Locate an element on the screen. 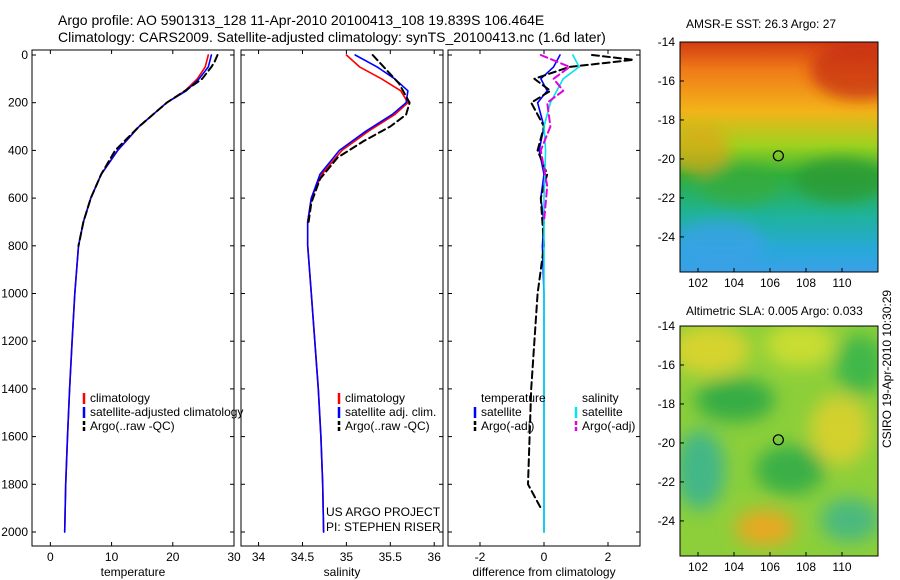 The image size is (900, 580). temperature-xlabel: temperature is located at coordinates (133, 572).